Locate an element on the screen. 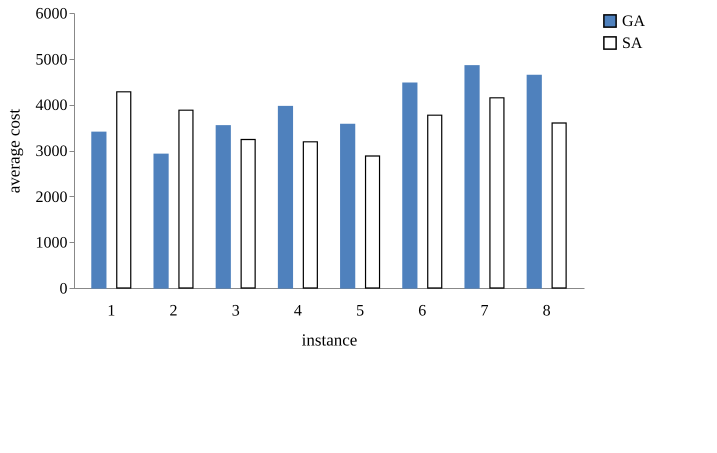 The width and height of the screenshot is (717, 453). x-tick-label: 6 is located at coordinates (422, 311).